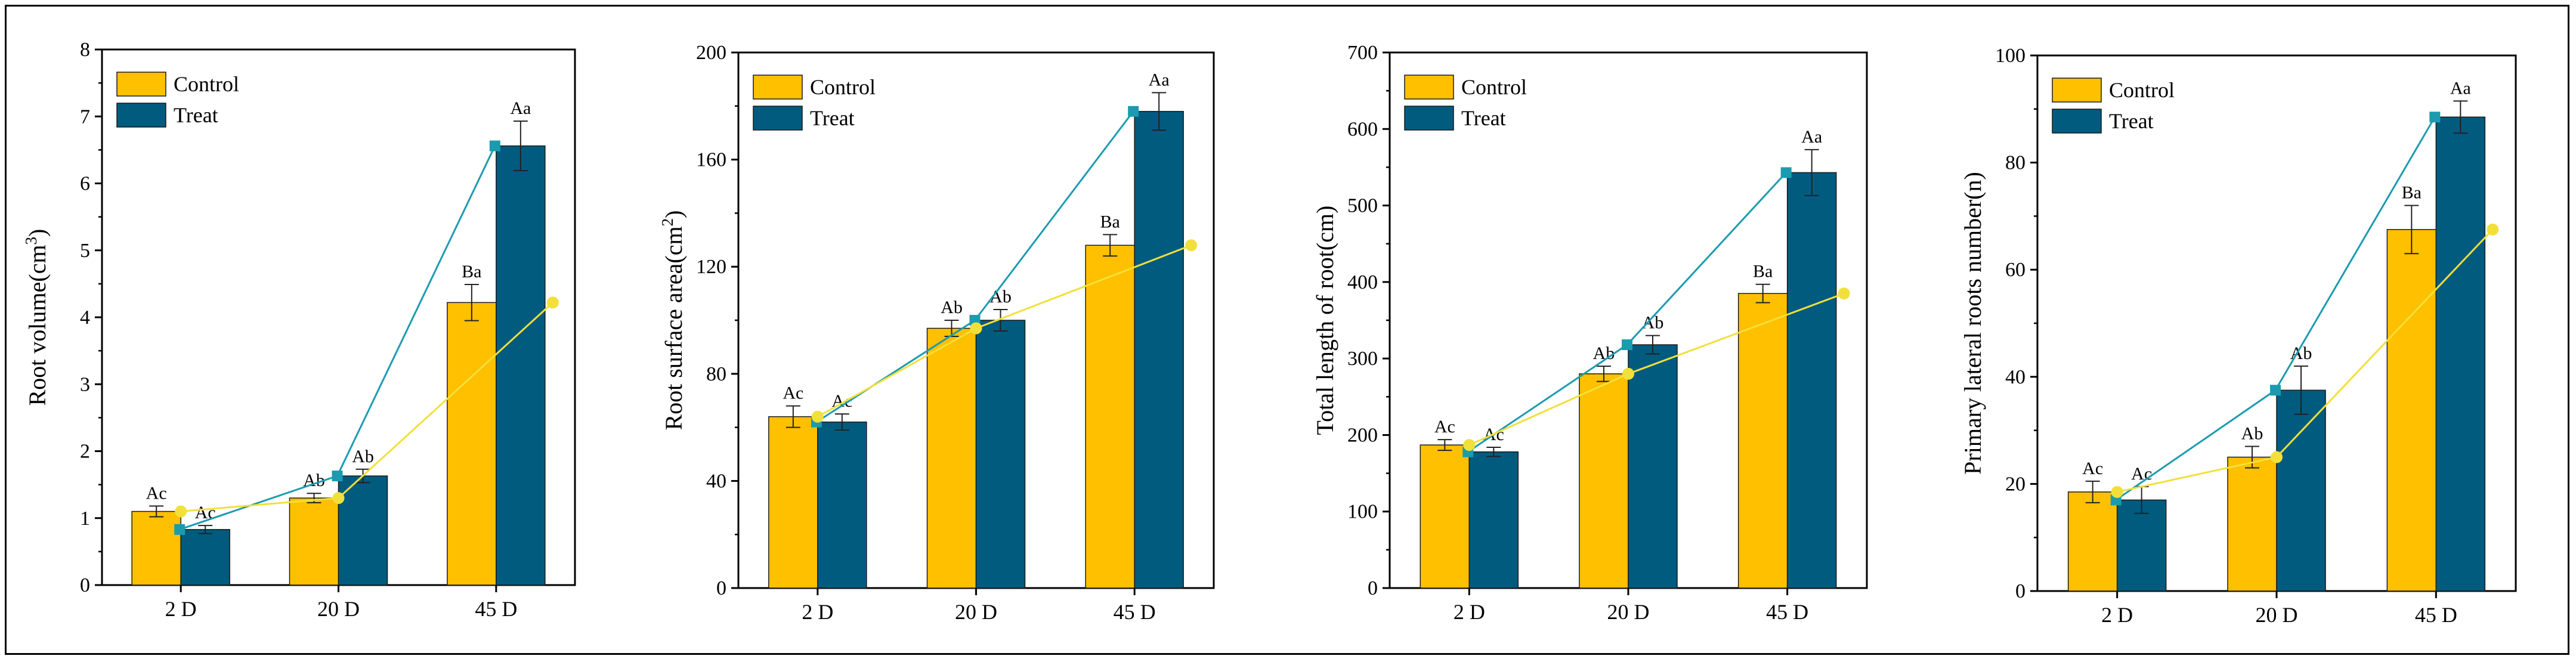  I want to click on y-tick-label: 8, so click(85, 50).